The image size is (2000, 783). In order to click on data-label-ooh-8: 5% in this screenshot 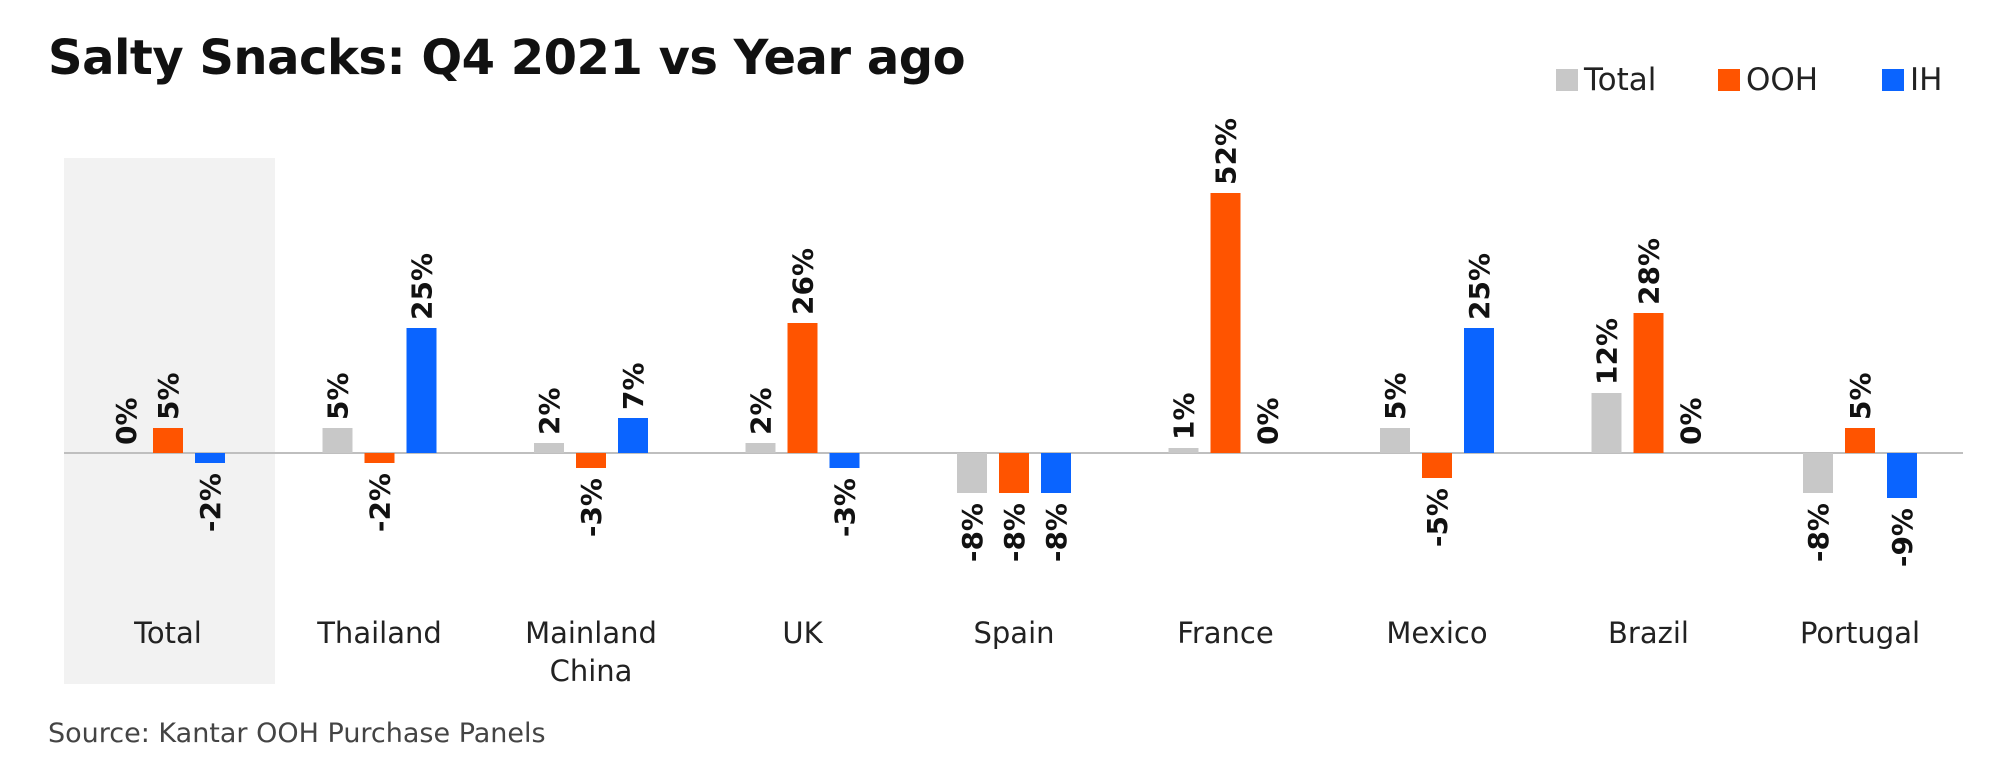, I will do `click(1860, 396)`.